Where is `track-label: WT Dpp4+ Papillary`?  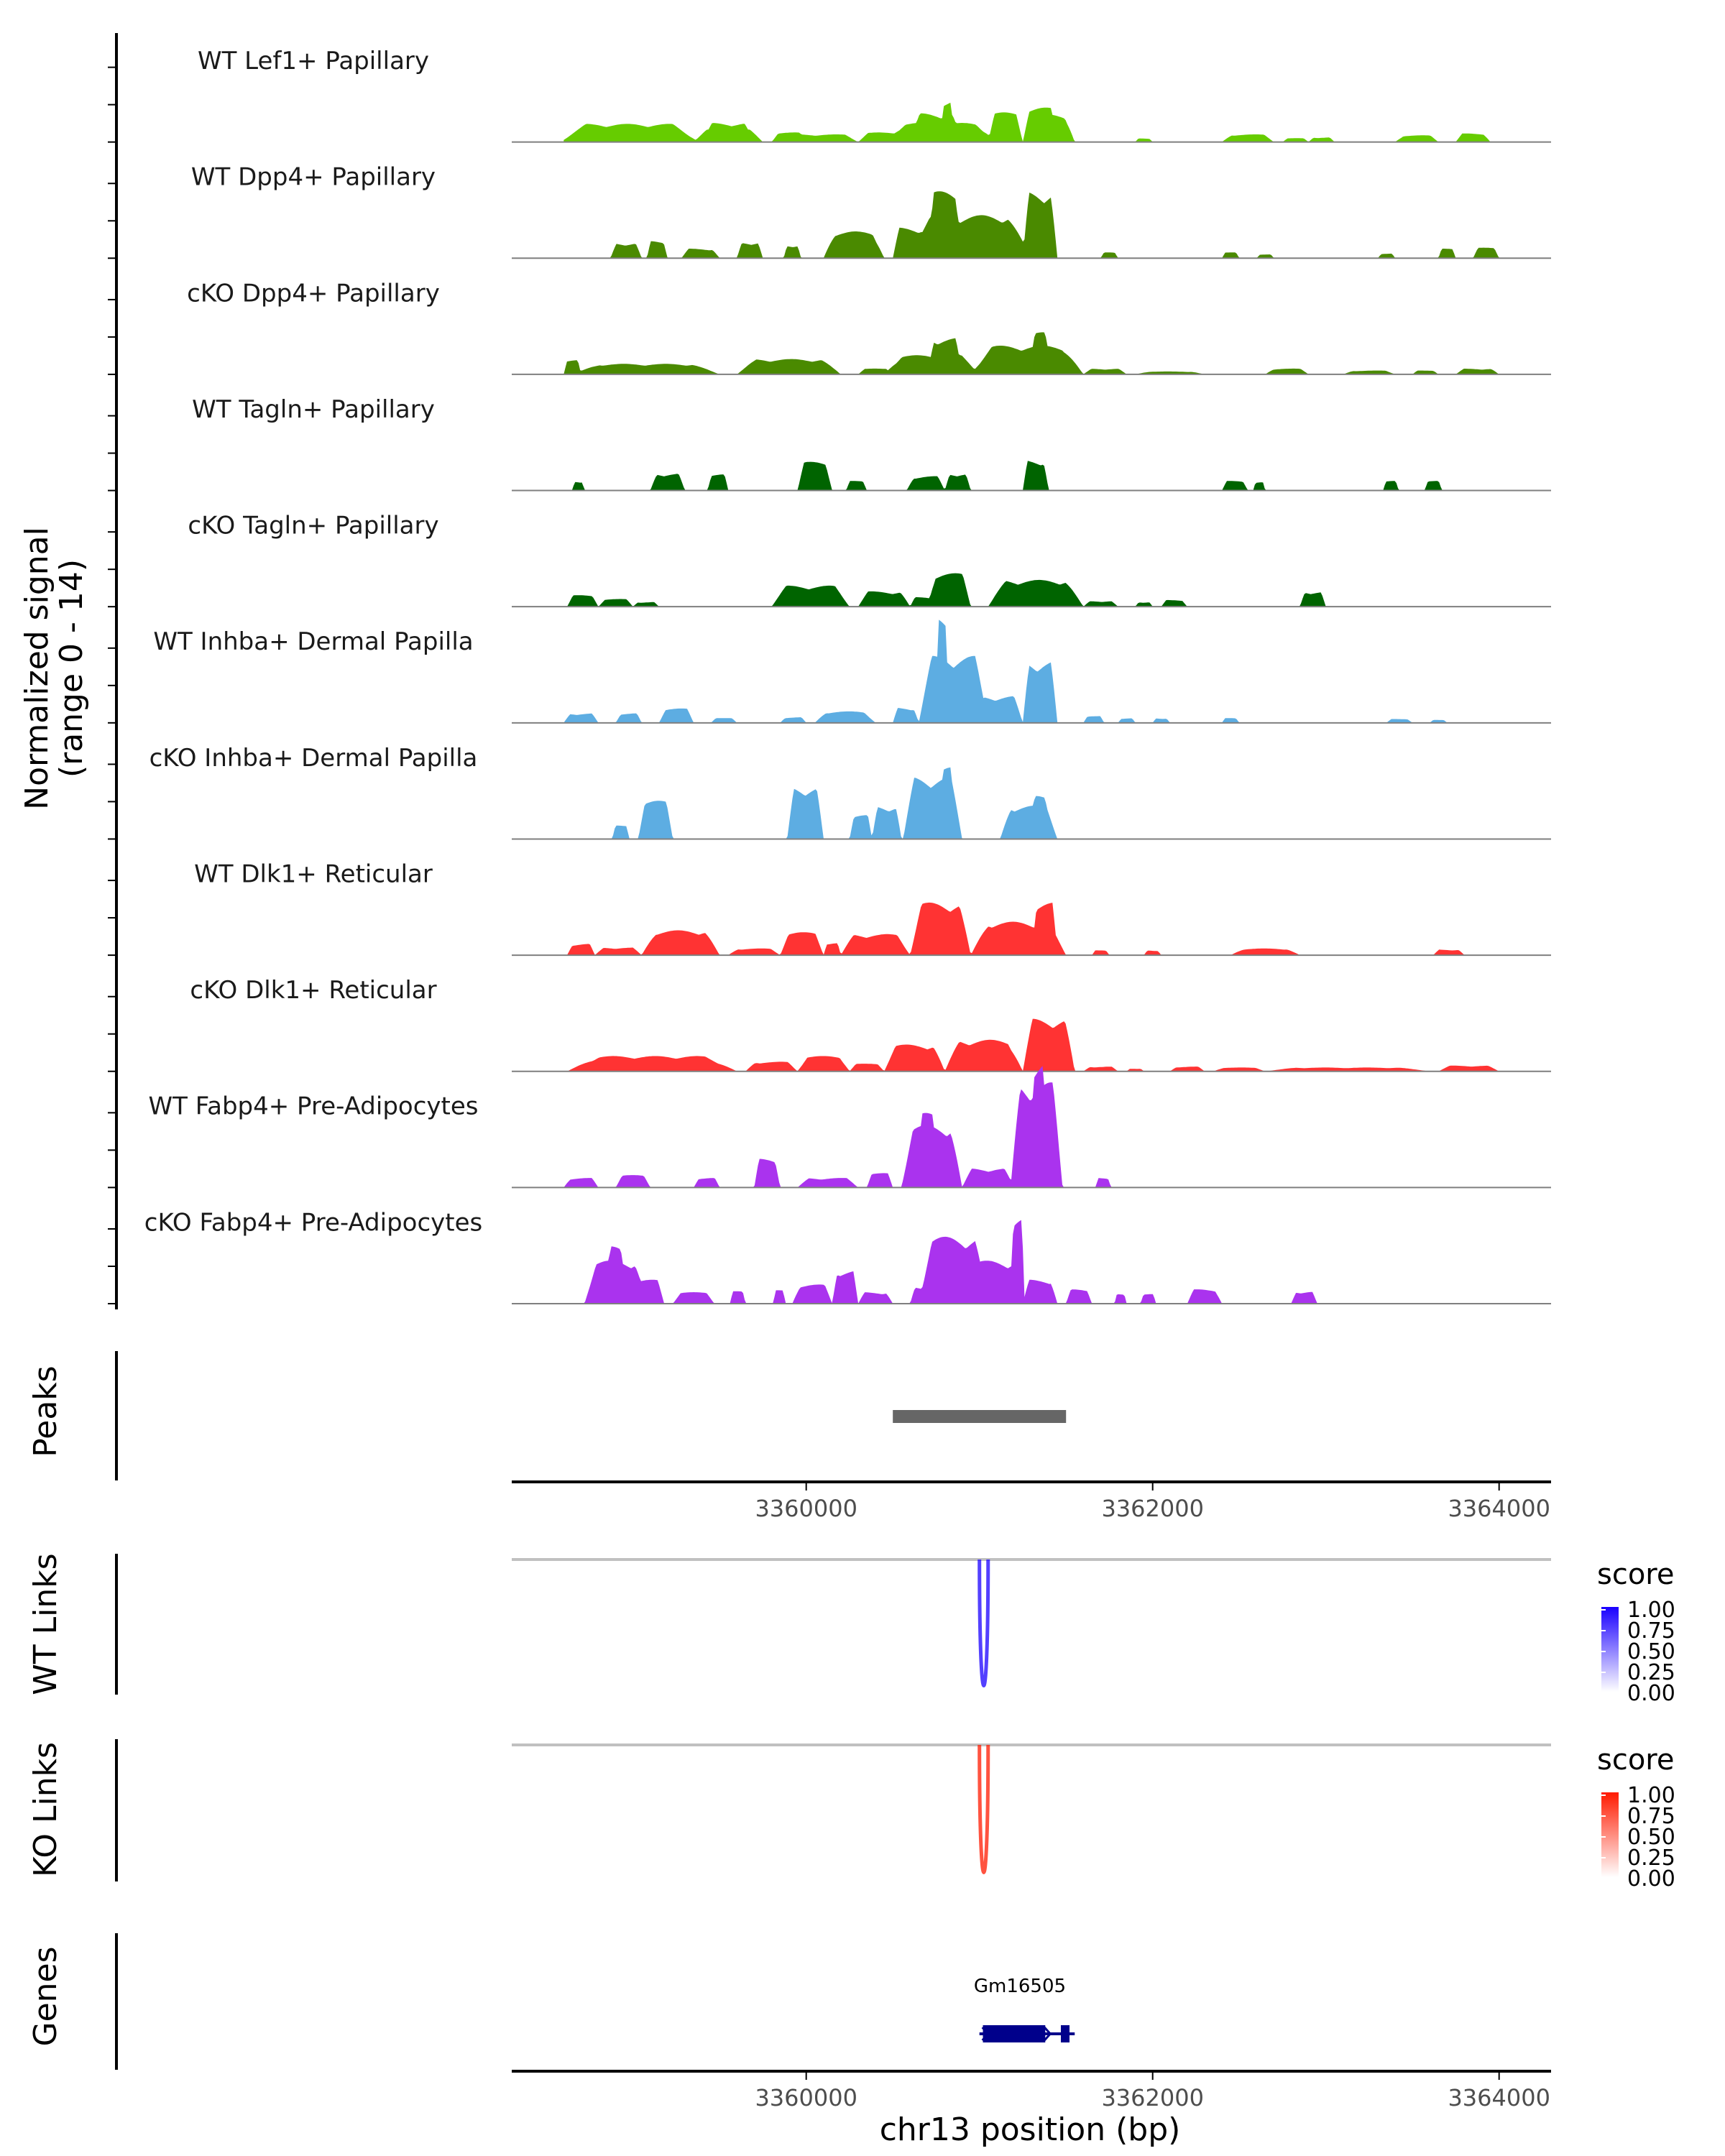
track-label: WT Dpp4+ Papillary is located at coordinates (313, 177).